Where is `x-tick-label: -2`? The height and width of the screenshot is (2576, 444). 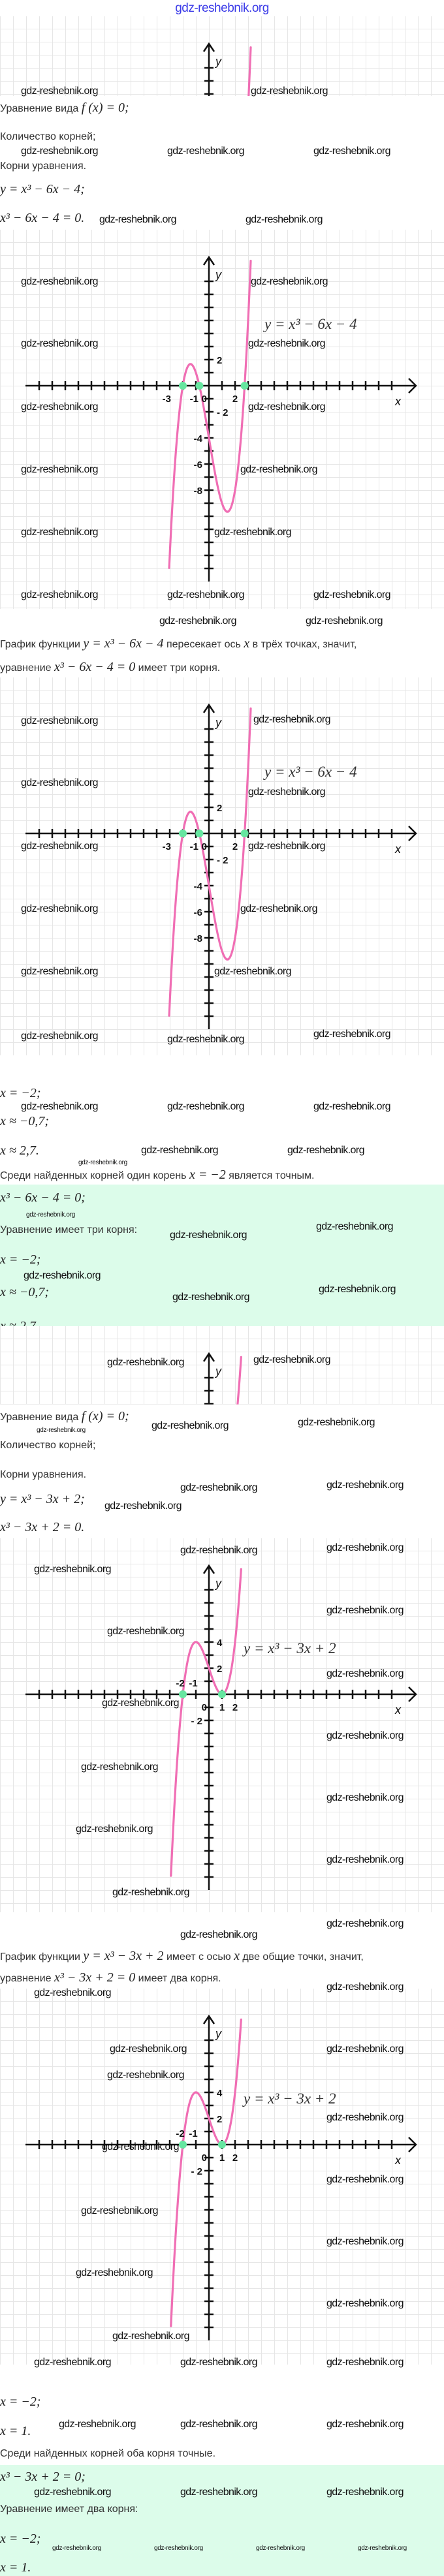 x-tick-label: -2 is located at coordinates (180, 2133).